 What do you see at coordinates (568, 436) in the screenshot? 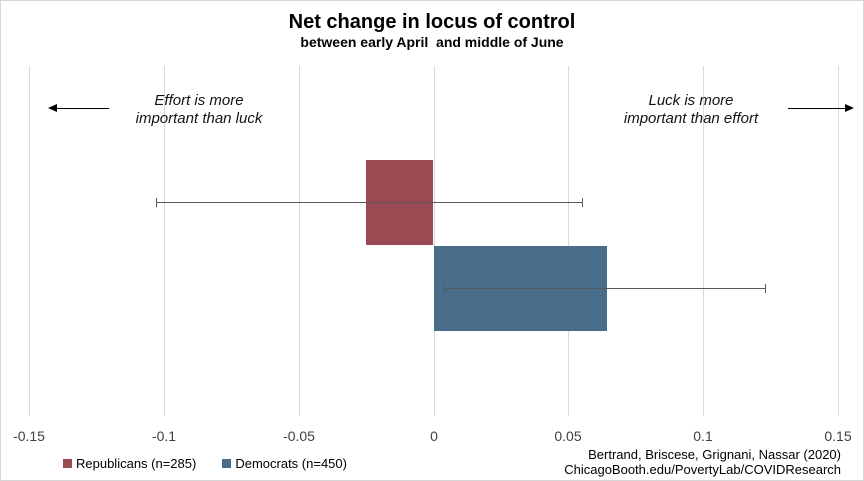
I see `x-tick-label: 0.05` at bounding box center [568, 436].